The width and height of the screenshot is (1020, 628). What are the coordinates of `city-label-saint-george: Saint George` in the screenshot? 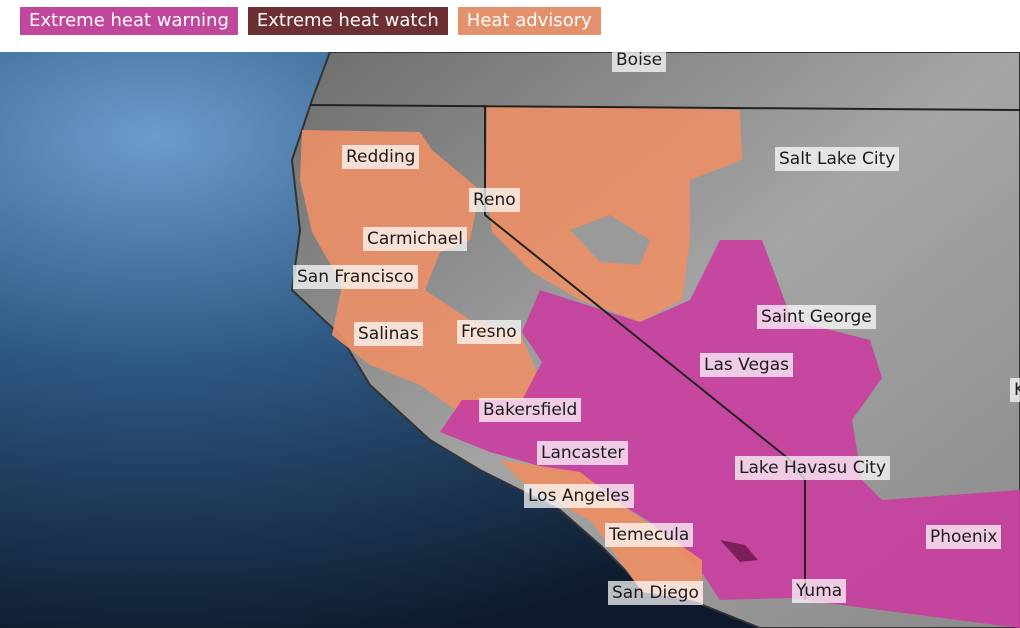 It's located at (816, 317).